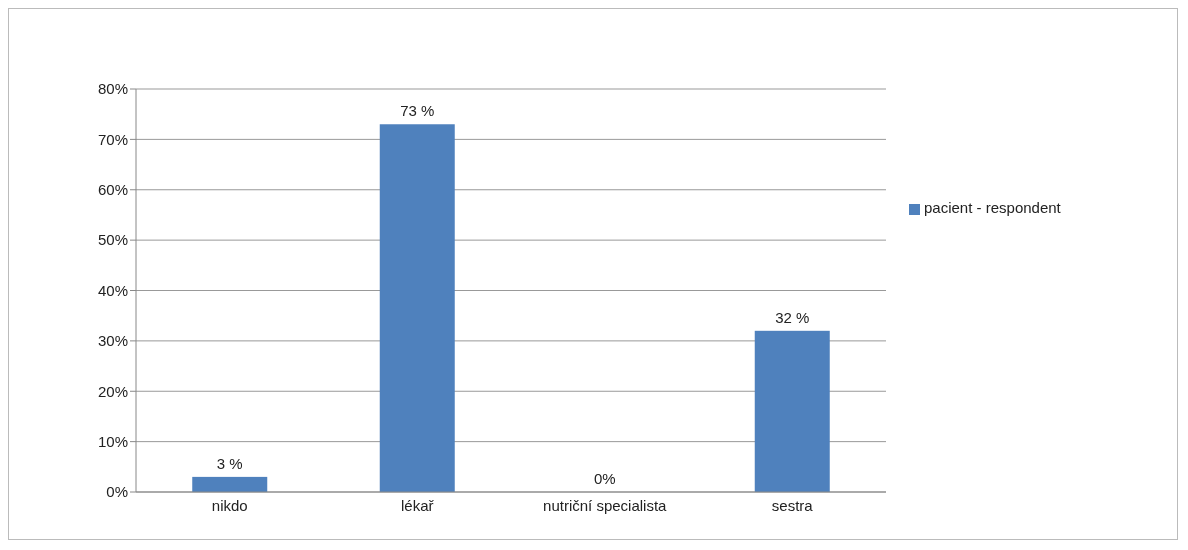 This screenshot has width=1188, height=550. What do you see at coordinates (604, 478) in the screenshot?
I see `data-label: 0%` at bounding box center [604, 478].